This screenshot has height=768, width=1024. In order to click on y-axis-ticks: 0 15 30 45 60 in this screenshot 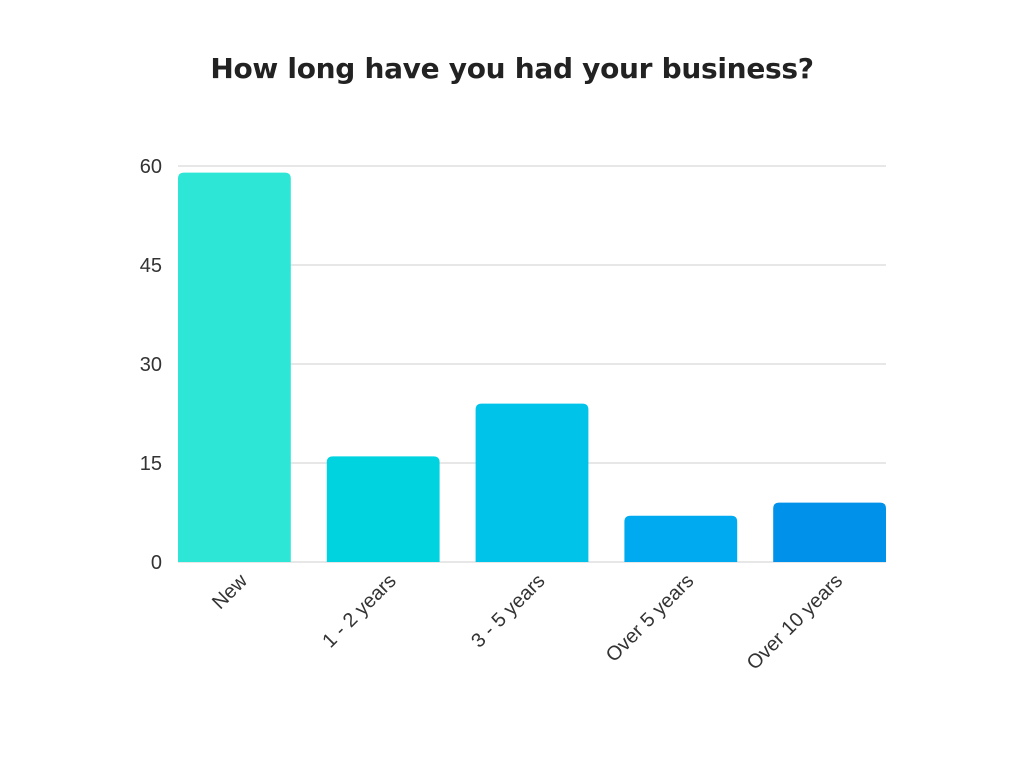, I will do `click(151, 365)`.